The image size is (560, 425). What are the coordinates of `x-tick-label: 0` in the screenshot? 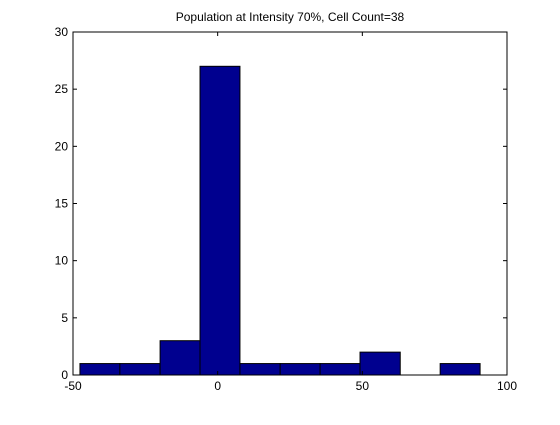 It's located at (217, 386).